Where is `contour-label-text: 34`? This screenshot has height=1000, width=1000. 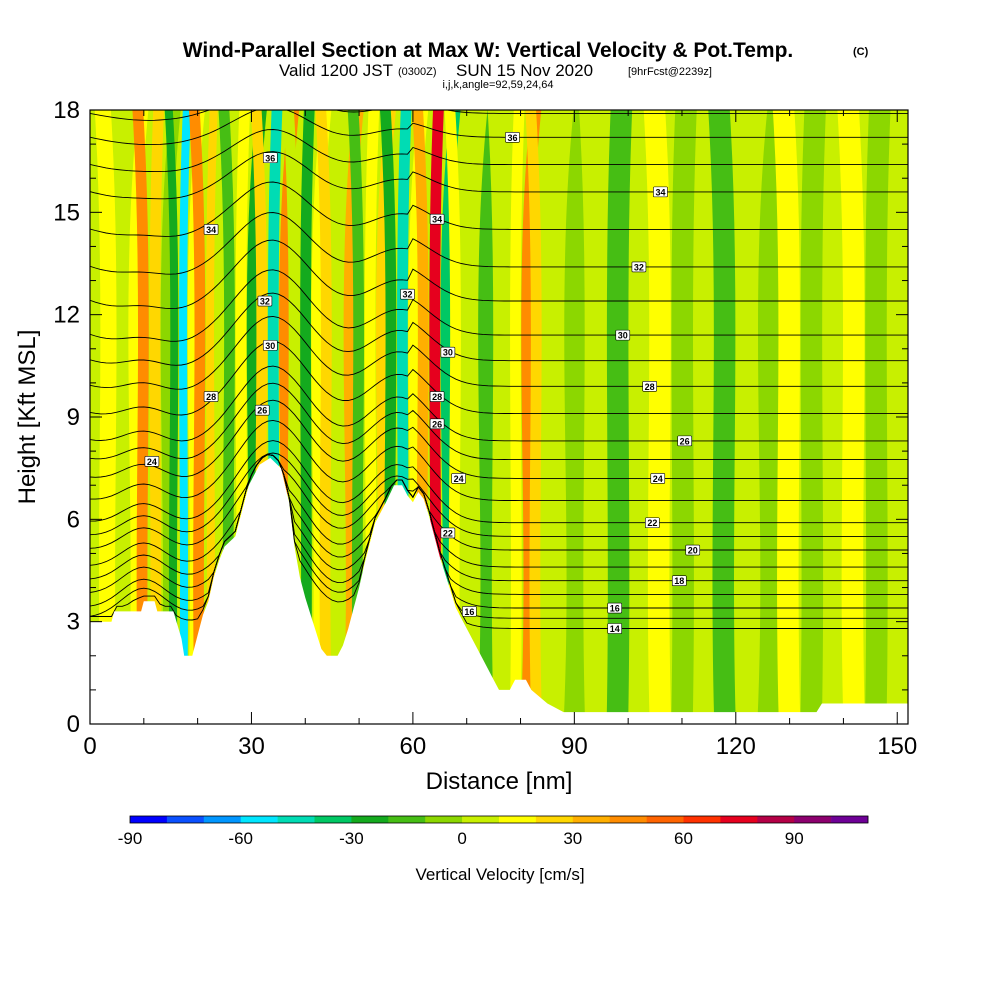
contour-label-text: 34 is located at coordinates (660, 192).